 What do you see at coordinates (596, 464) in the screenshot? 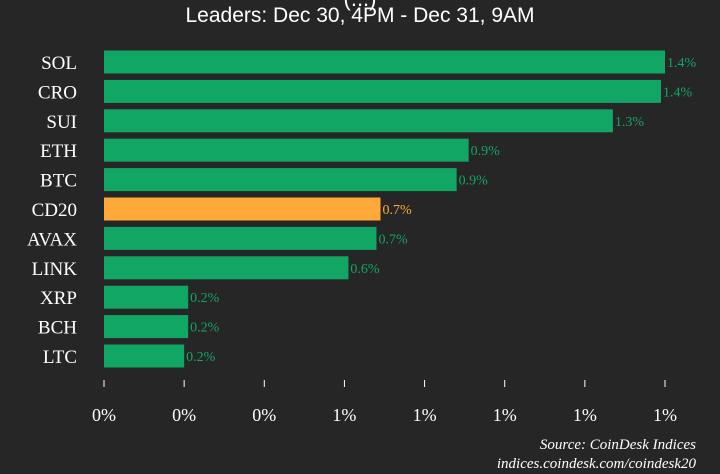
I see `source-url: indices.coindesk.com/coindesk20` at bounding box center [596, 464].